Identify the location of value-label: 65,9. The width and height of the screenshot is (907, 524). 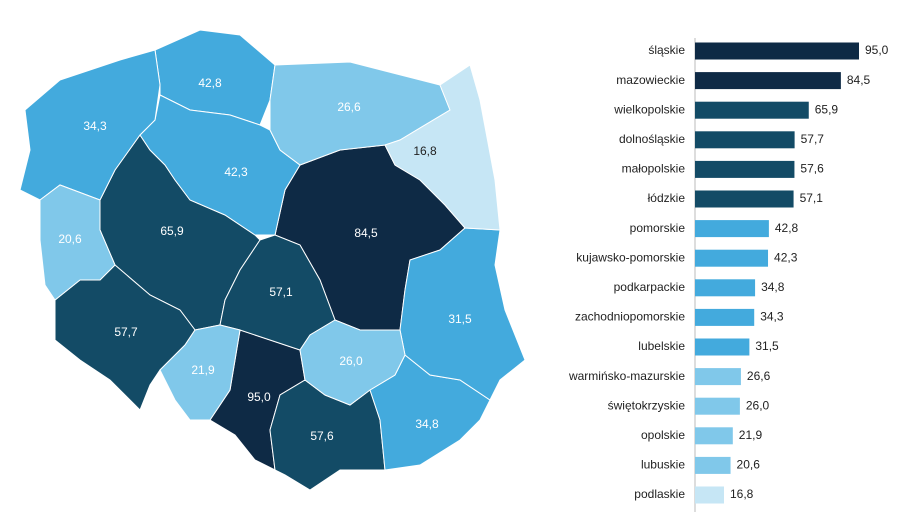
(827, 109).